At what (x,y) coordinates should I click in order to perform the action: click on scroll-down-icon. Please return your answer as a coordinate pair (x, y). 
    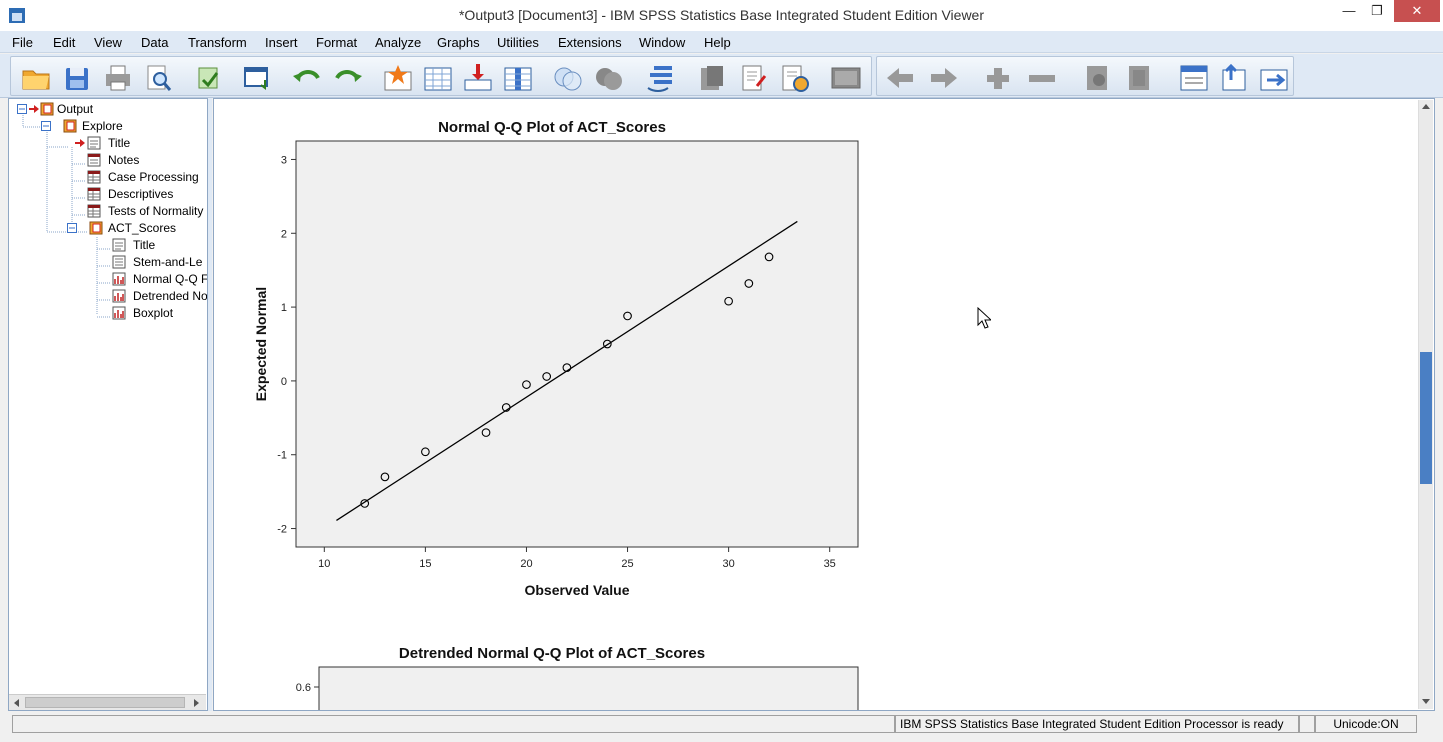
    Looking at the image, I should click on (1426, 701).